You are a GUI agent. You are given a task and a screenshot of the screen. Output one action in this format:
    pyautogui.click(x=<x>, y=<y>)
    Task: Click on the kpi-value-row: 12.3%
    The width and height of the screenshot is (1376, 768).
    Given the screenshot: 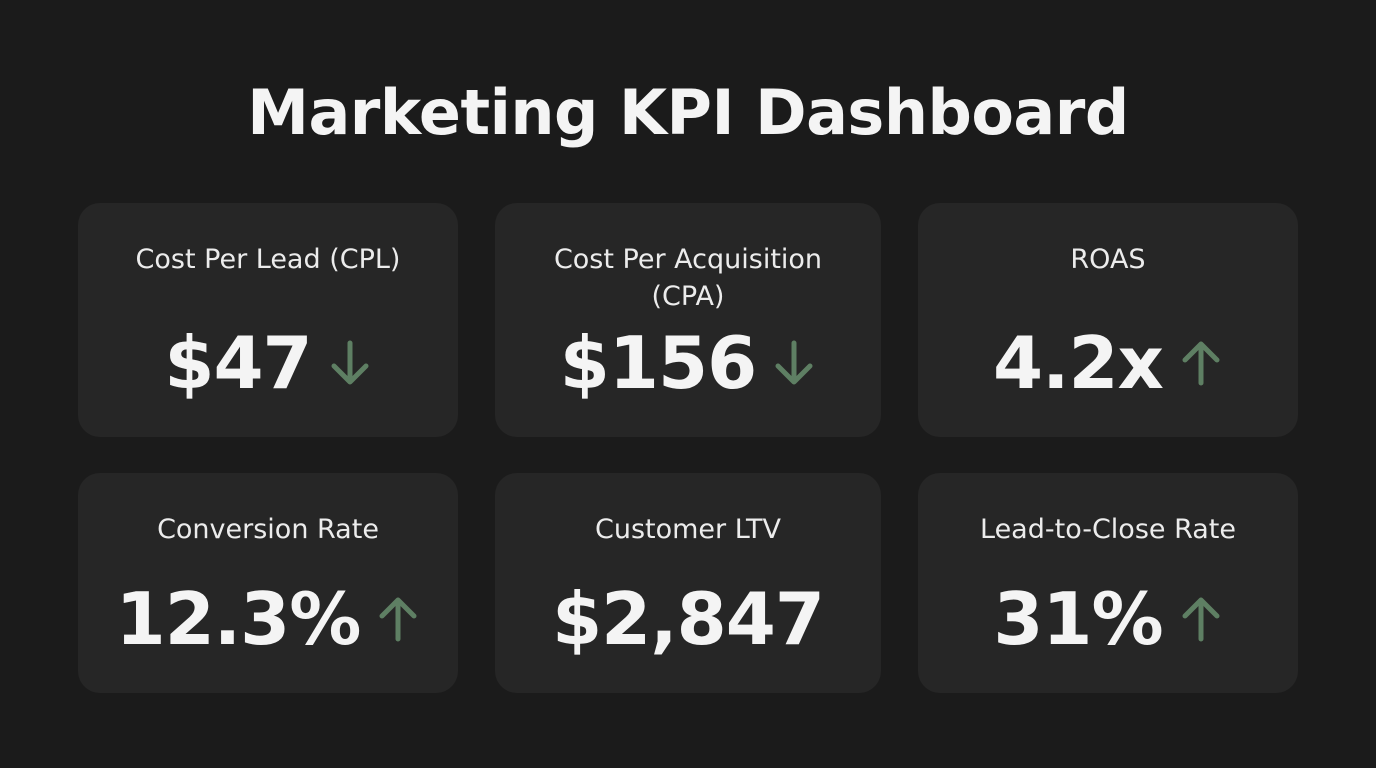 What is the action you would take?
    pyautogui.click(x=268, y=619)
    